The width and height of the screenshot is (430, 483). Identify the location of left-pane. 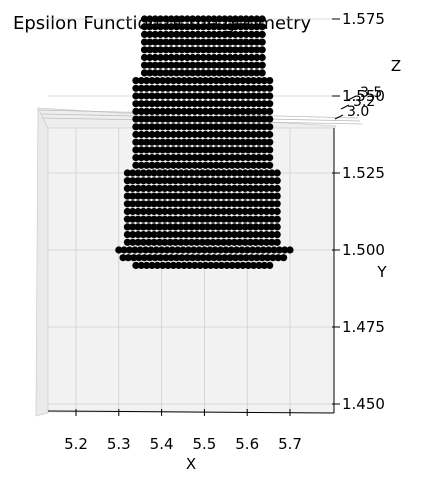
(42, 262).